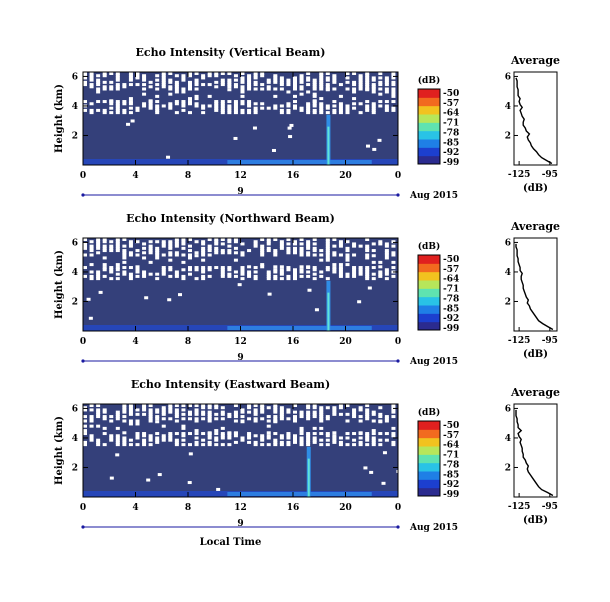 This screenshot has width=610, height=602. I want to click on colorbar-tick-label: -92, so click(451, 319).